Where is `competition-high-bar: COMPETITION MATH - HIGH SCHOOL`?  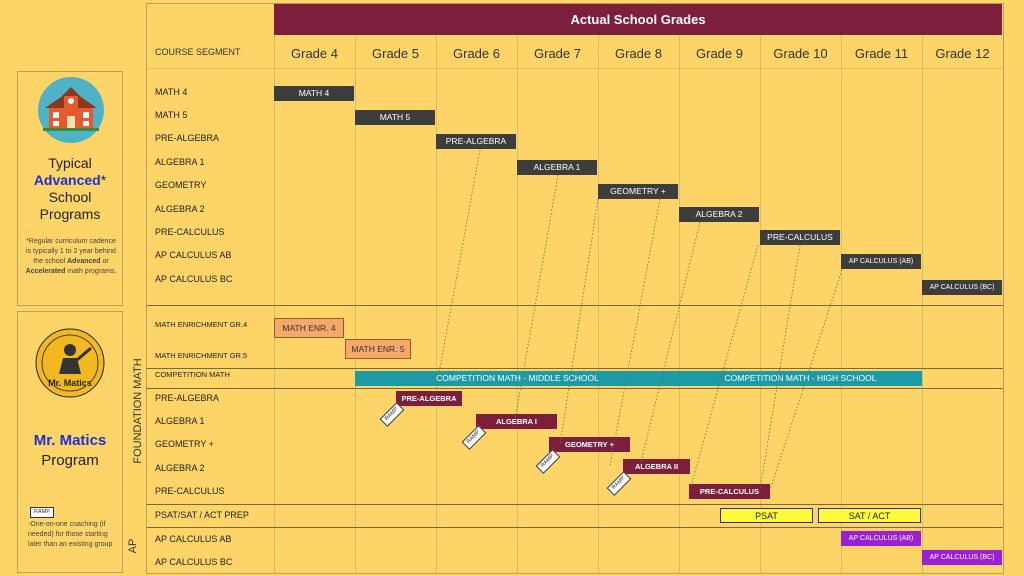
competition-high-bar: COMPETITION MATH - HIGH SCHOOL is located at coordinates (800, 378).